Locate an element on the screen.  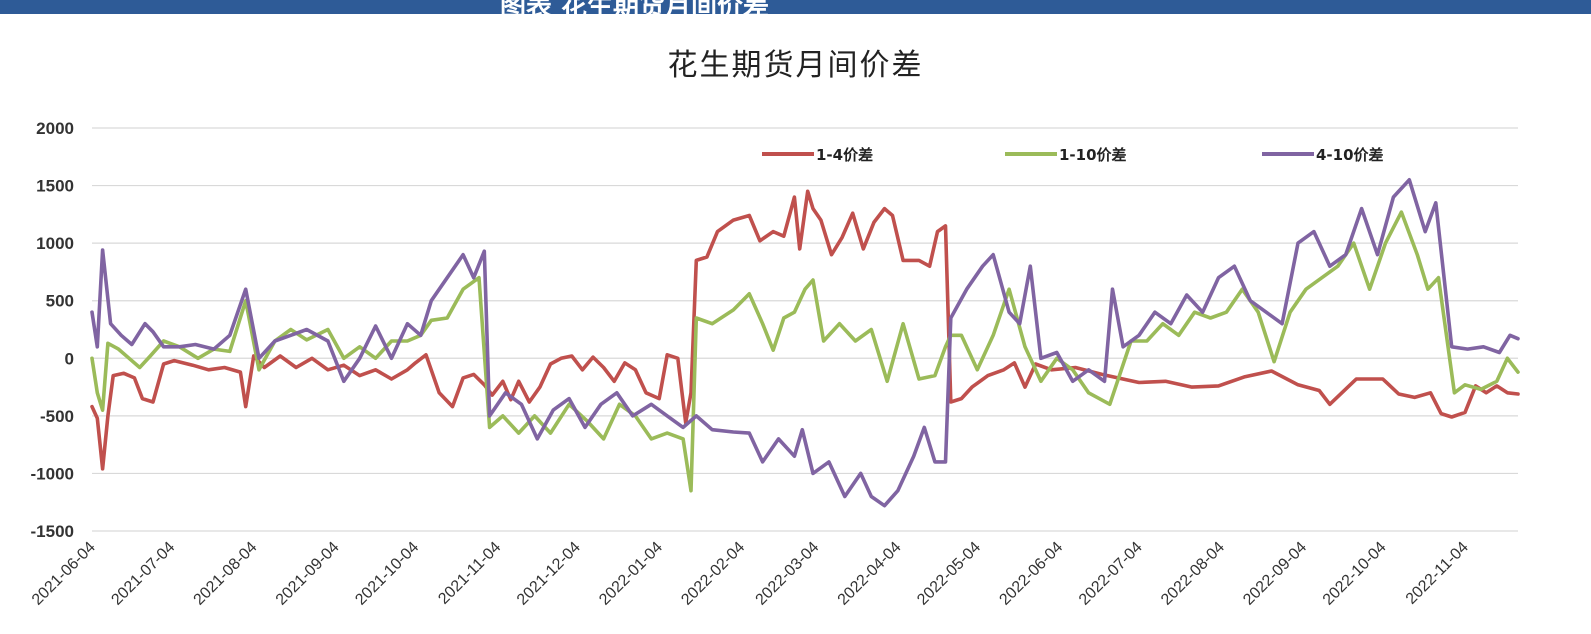
y-tick-label: -1000 is located at coordinates (52, 473).